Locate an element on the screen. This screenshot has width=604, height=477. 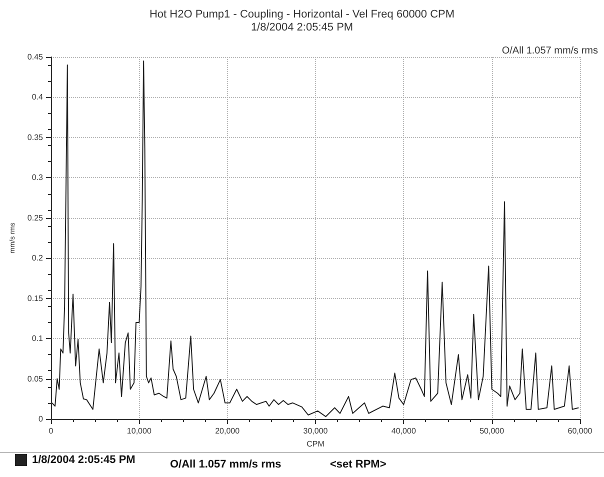
x-tick-label: 10,000 is located at coordinates (139, 431).